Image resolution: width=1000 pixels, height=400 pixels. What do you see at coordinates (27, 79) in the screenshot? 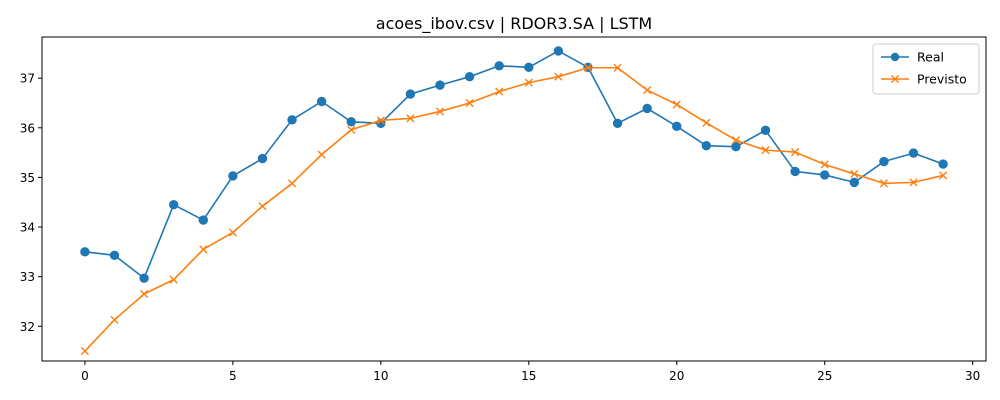
I see `y-tick-label: 37` at bounding box center [27, 79].